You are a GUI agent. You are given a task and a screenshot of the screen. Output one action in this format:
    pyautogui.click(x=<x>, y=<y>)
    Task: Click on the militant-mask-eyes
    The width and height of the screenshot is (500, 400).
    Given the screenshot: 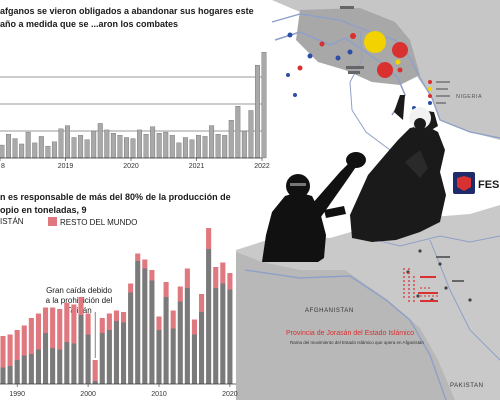 What is the action you would take?
    pyautogui.click(x=298, y=184)
    